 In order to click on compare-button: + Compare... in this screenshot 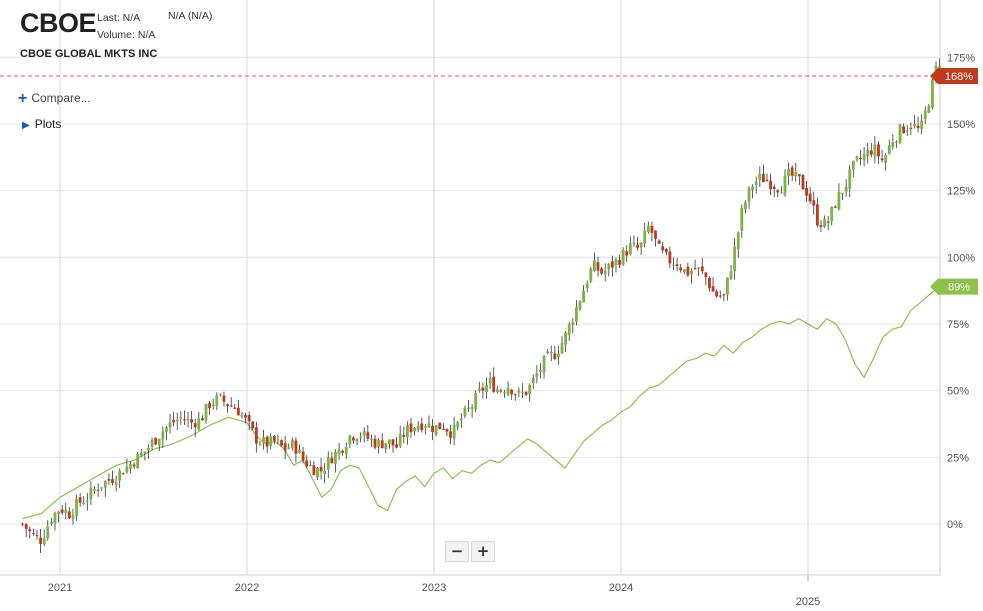, I will do `click(54, 99)`.